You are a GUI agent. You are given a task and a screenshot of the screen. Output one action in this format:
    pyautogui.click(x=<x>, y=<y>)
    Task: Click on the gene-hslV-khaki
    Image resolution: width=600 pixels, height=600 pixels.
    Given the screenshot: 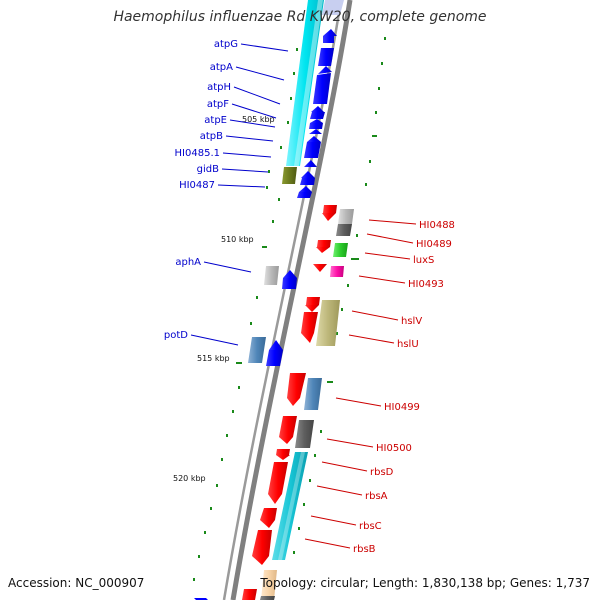 What is the action you would take?
    pyautogui.click(x=328, y=323)
    